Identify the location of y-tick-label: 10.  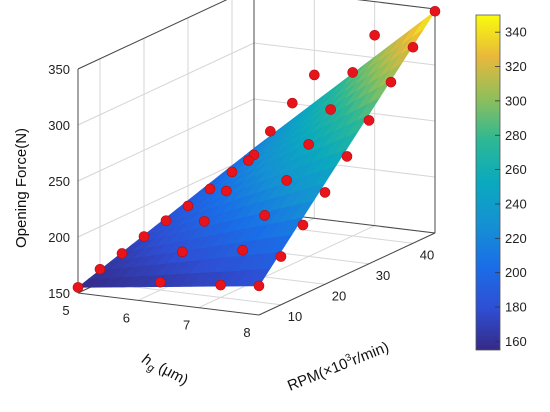
(295, 316).